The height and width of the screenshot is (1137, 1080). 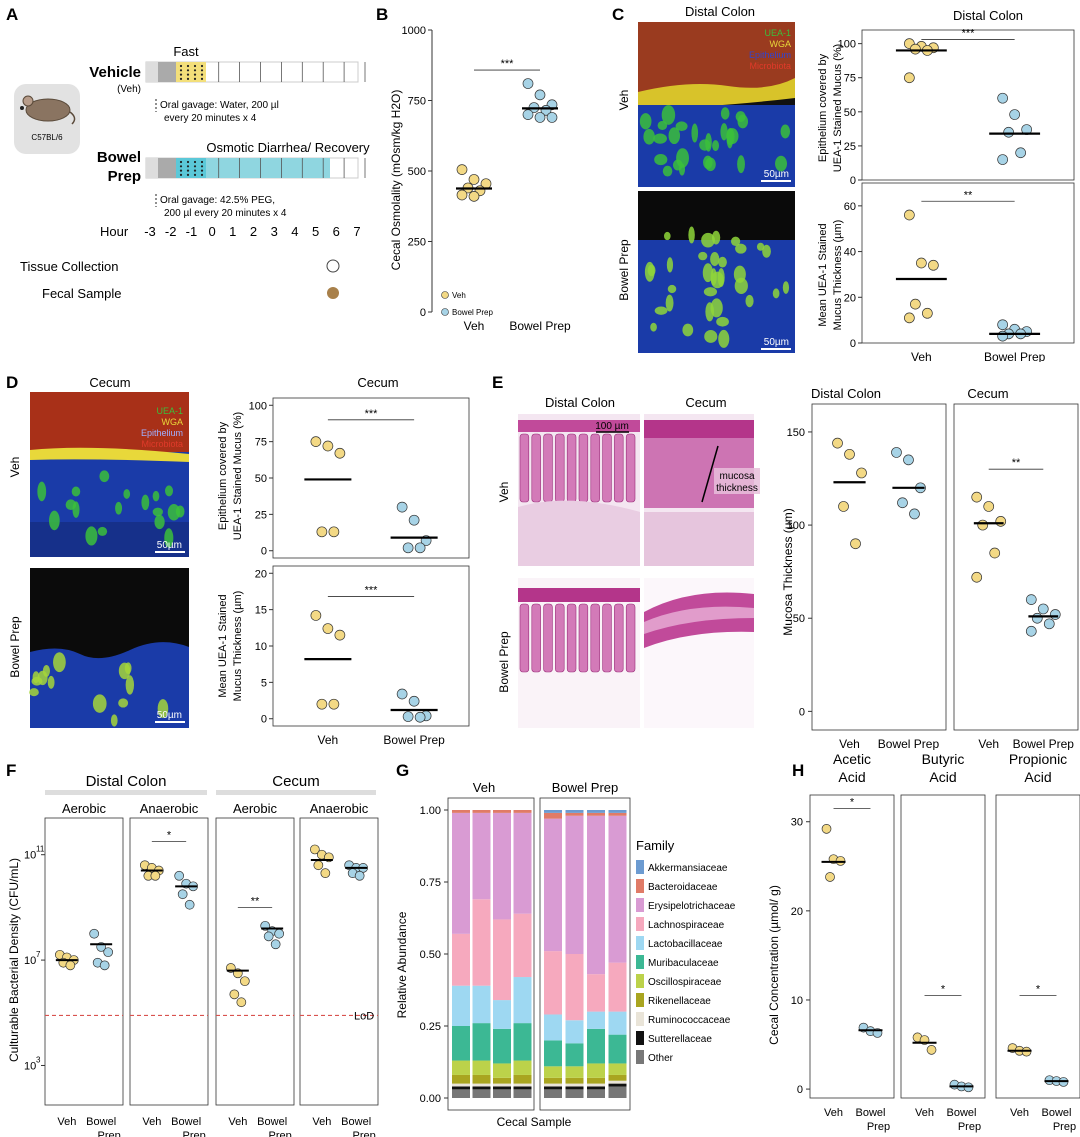 What do you see at coordinates (540, 326) in the screenshot?
I see `x-category-label: Bowel Prep` at bounding box center [540, 326].